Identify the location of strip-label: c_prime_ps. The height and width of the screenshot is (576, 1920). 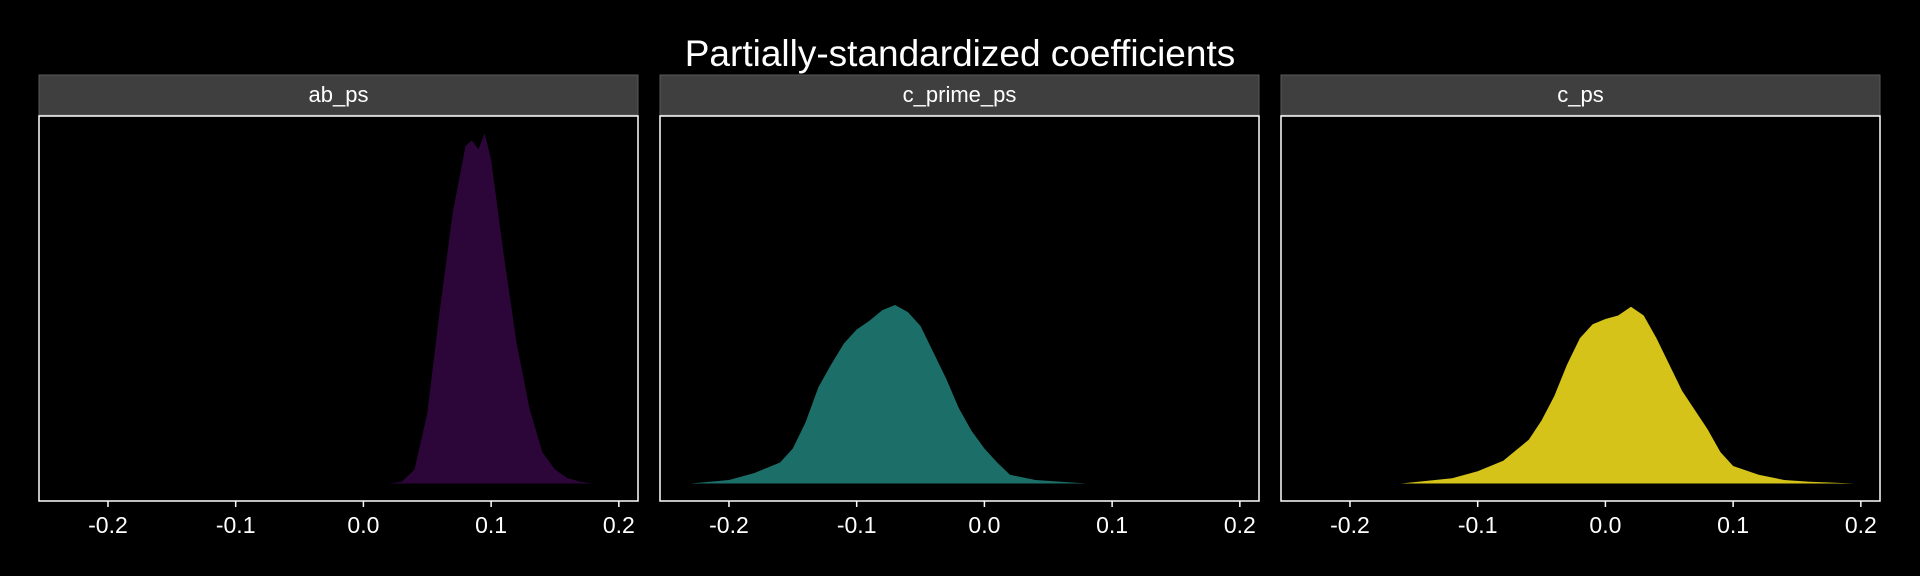
(960, 94).